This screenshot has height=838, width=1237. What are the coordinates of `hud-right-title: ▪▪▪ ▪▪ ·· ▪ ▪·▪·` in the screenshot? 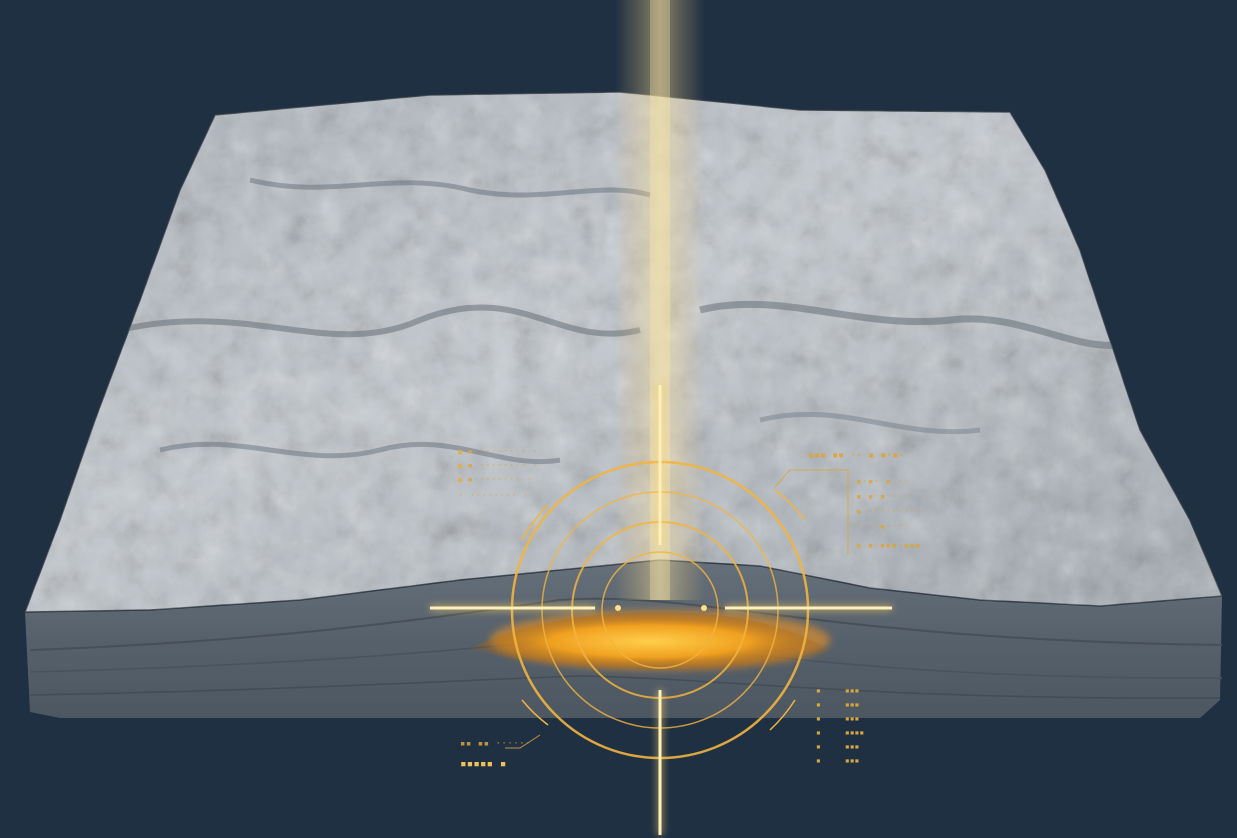 It's located at (856, 455).